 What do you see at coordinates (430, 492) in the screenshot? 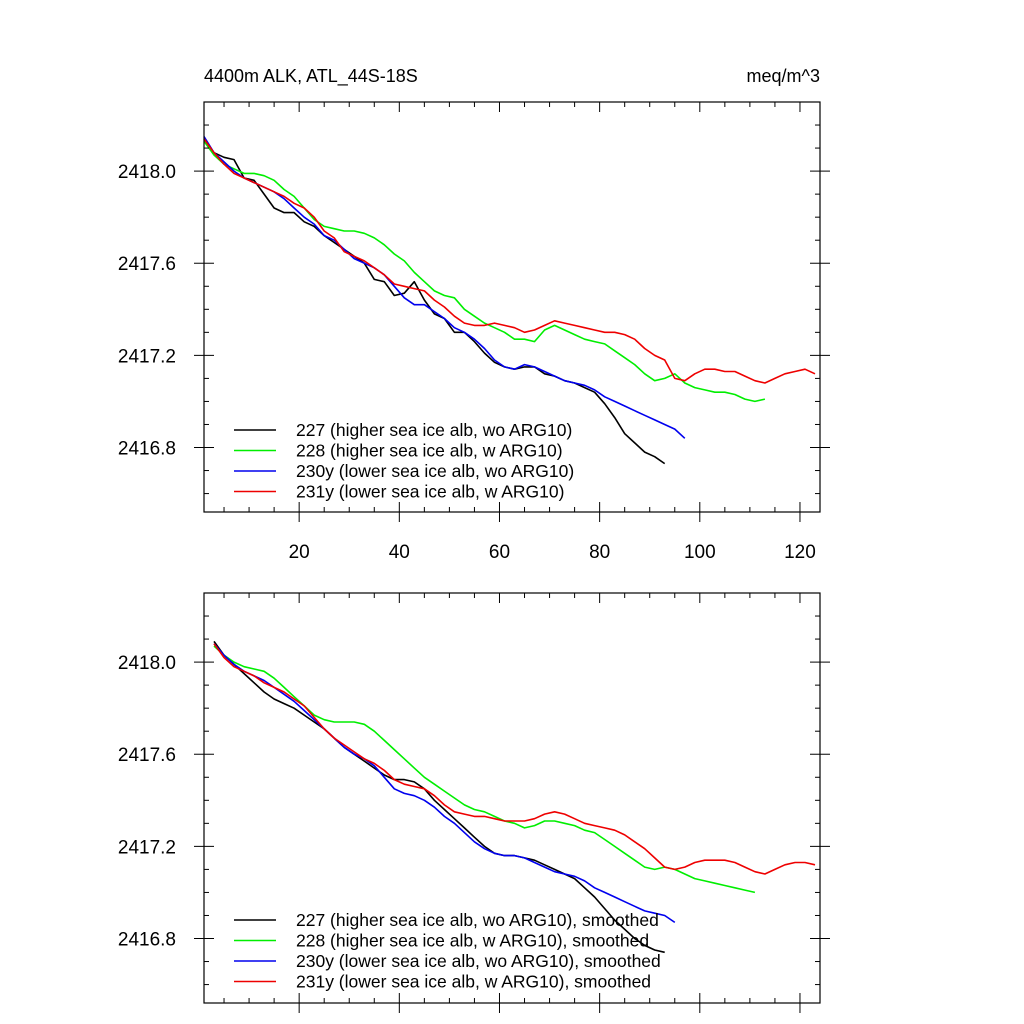
I see `legend-label: 231y (lower sea ice alb, w ARG10)` at bounding box center [430, 492].